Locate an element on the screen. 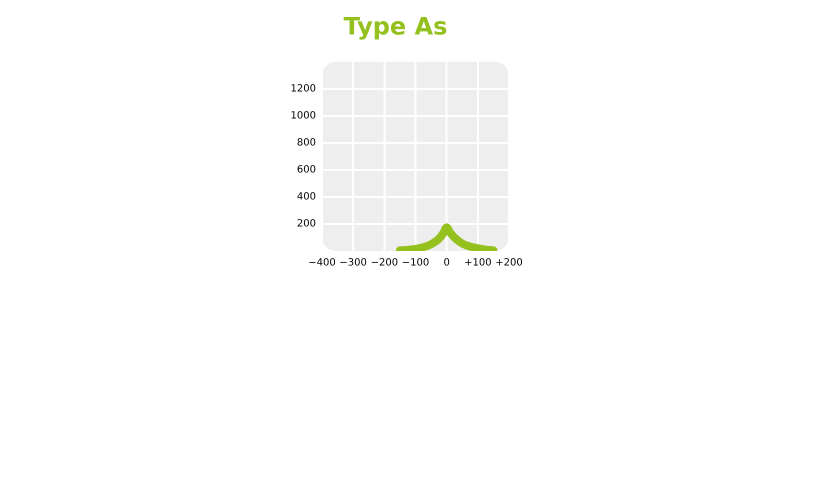  x-tick-label: +100 is located at coordinates (478, 263).